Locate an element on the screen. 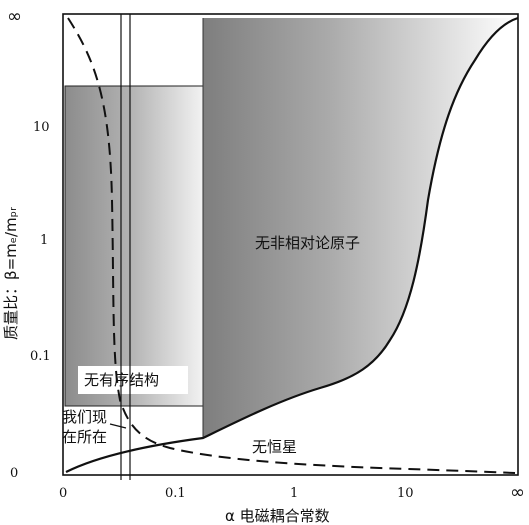 The image size is (529, 525). y-tick-infinity: ∞ is located at coordinates (14, 16).